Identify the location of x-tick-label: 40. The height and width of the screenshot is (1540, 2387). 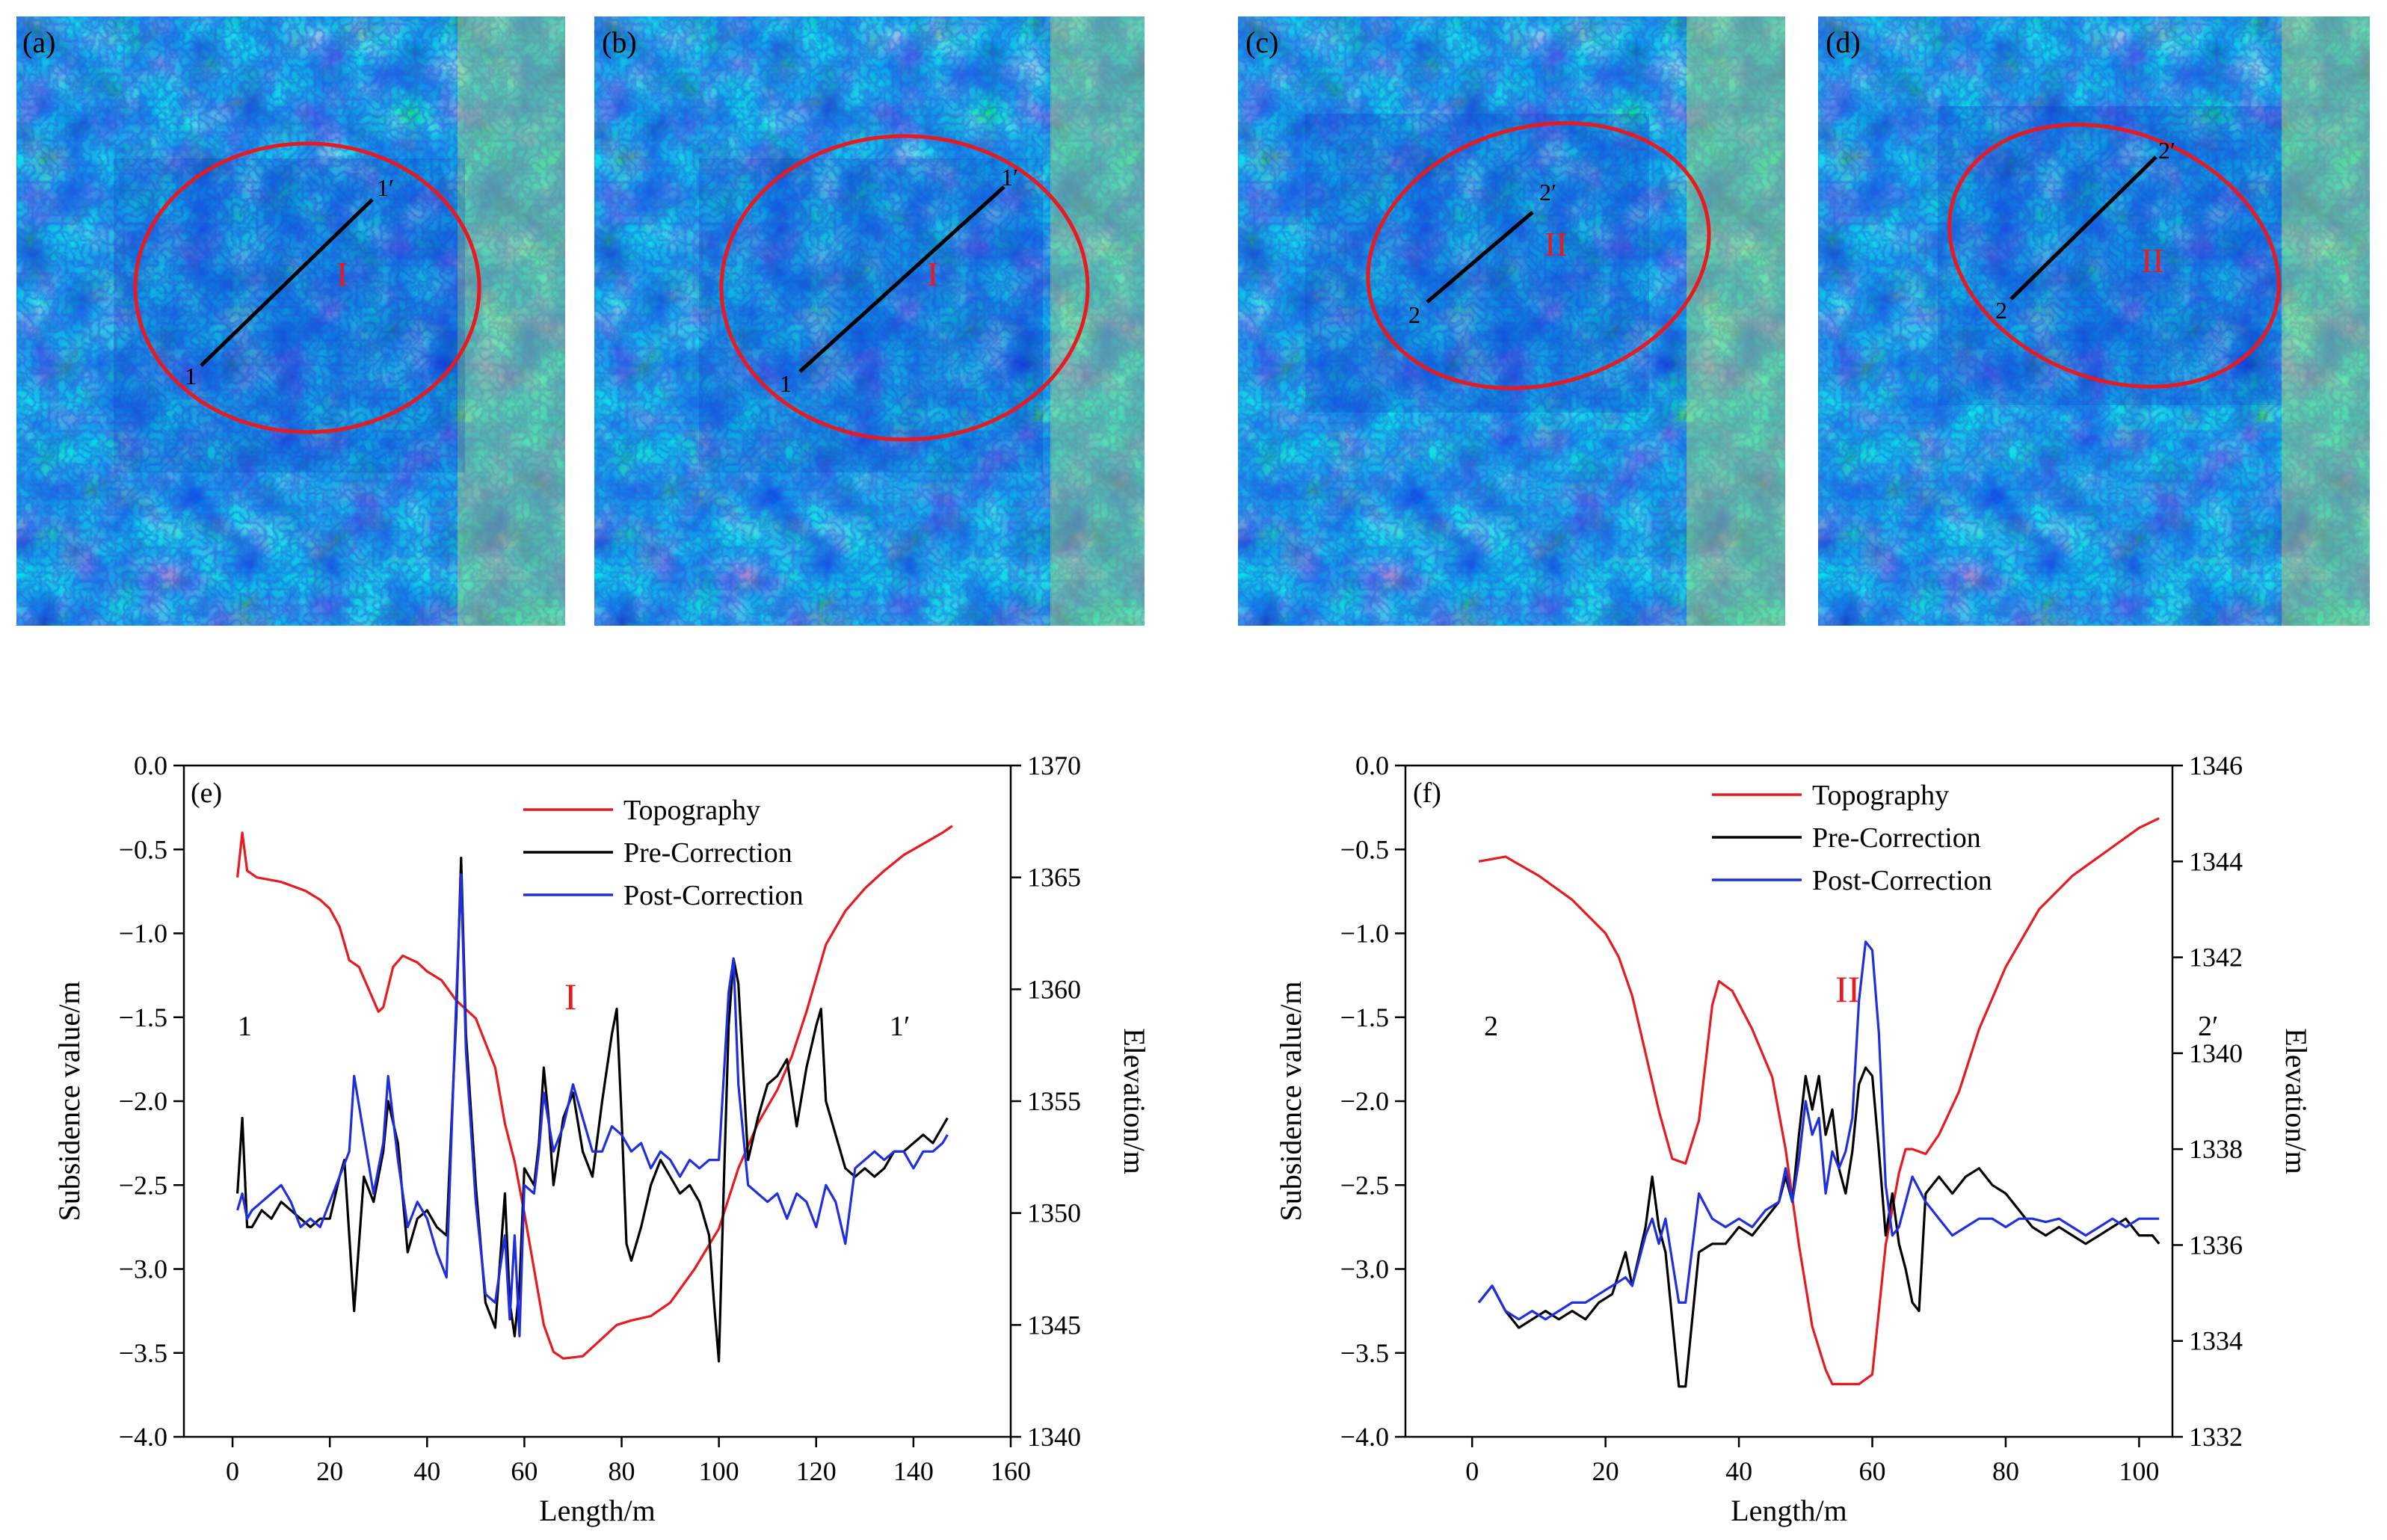
(426, 1471).